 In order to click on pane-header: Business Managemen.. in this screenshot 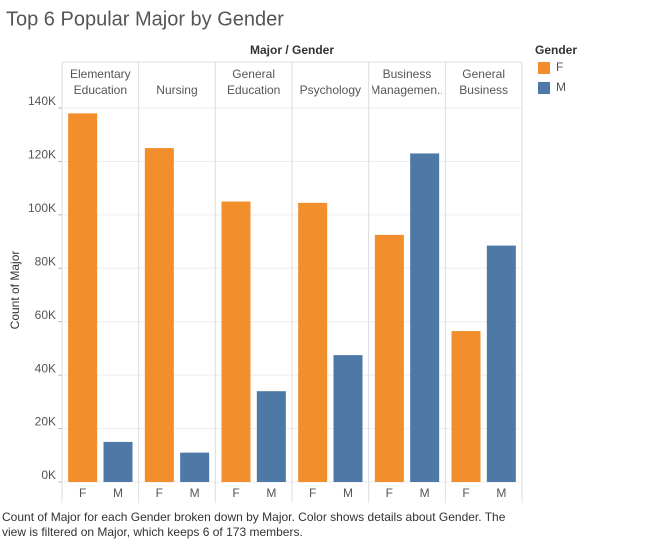, I will do `click(407, 82)`.